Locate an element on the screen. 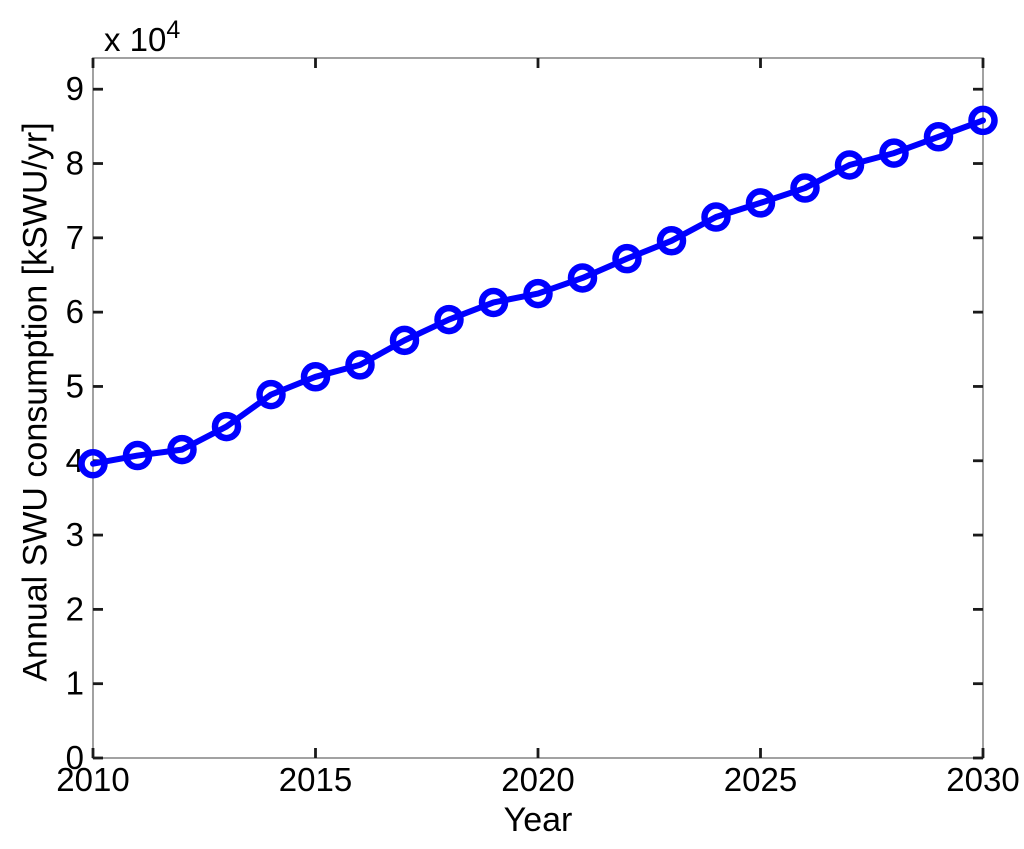  y-tick-label: 3 is located at coordinates (75, 534).